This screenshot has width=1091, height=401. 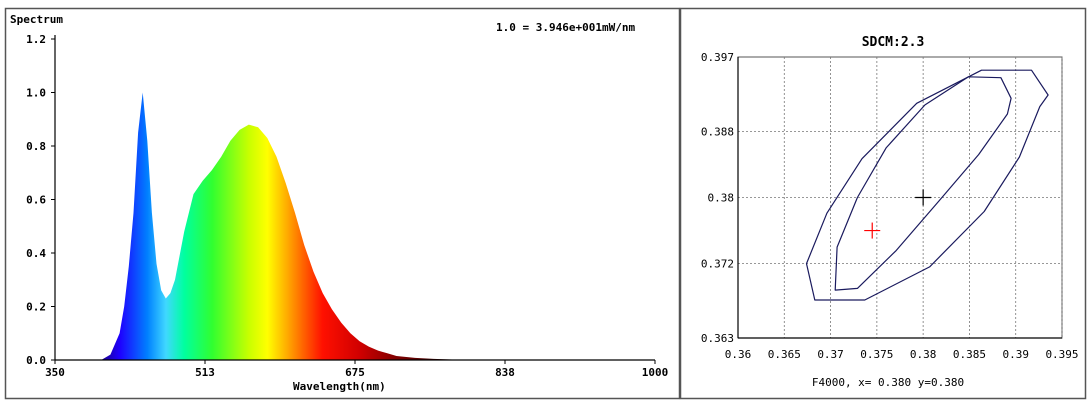 What do you see at coordinates (655, 372) in the screenshot?
I see `spectrum-x-tick-label: 1000` at bounding box center [655, 372].